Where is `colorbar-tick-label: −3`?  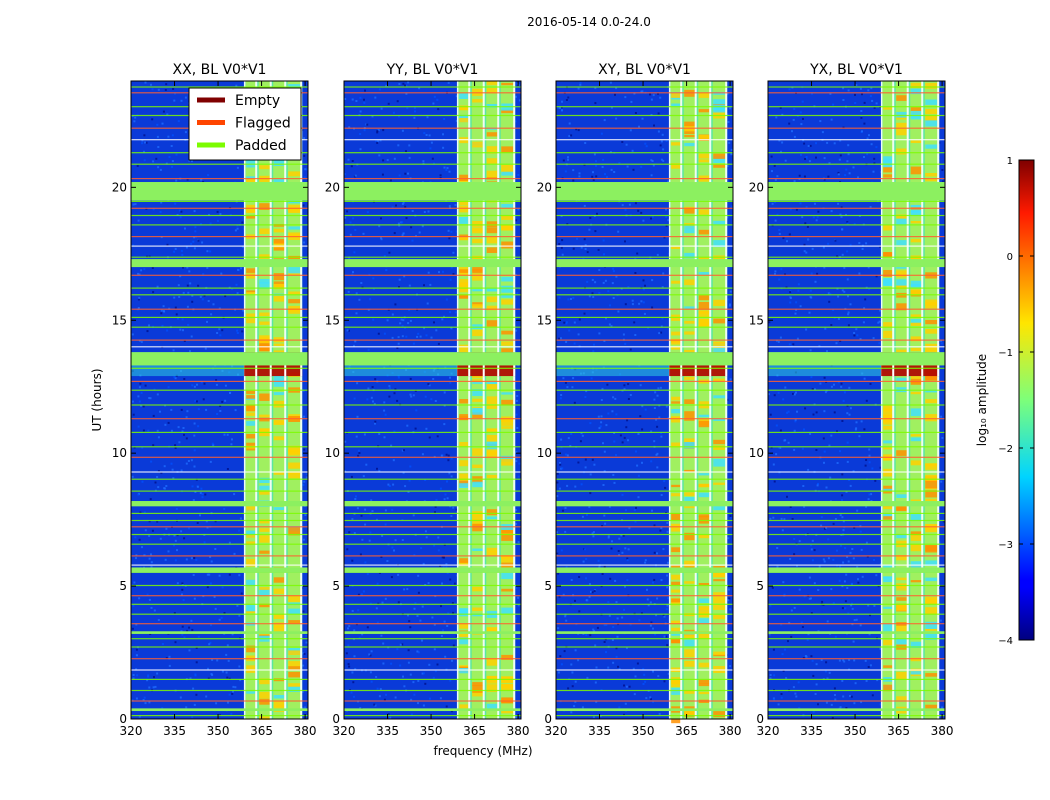 colorbar-tick-label: −3 is located at coordinates (1005, 545).